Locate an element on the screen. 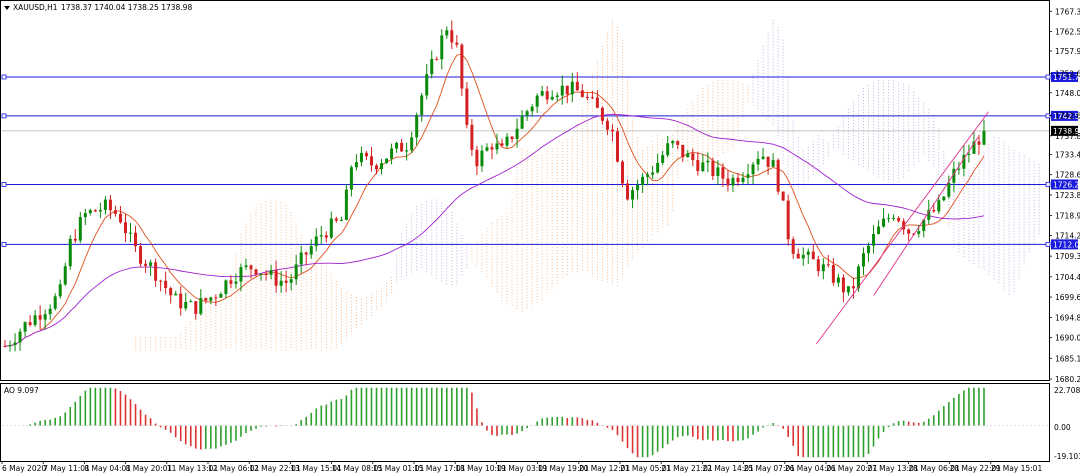 This screenshot has height=475, width=1080. trendline-lower is located at coordinates (902, 228).